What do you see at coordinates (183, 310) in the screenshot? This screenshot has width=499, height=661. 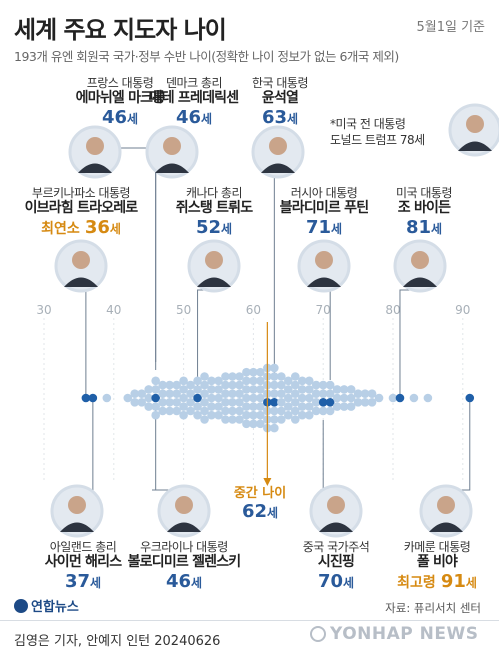 I see `x-tick-label: 50` at bounding box center [183, 310].